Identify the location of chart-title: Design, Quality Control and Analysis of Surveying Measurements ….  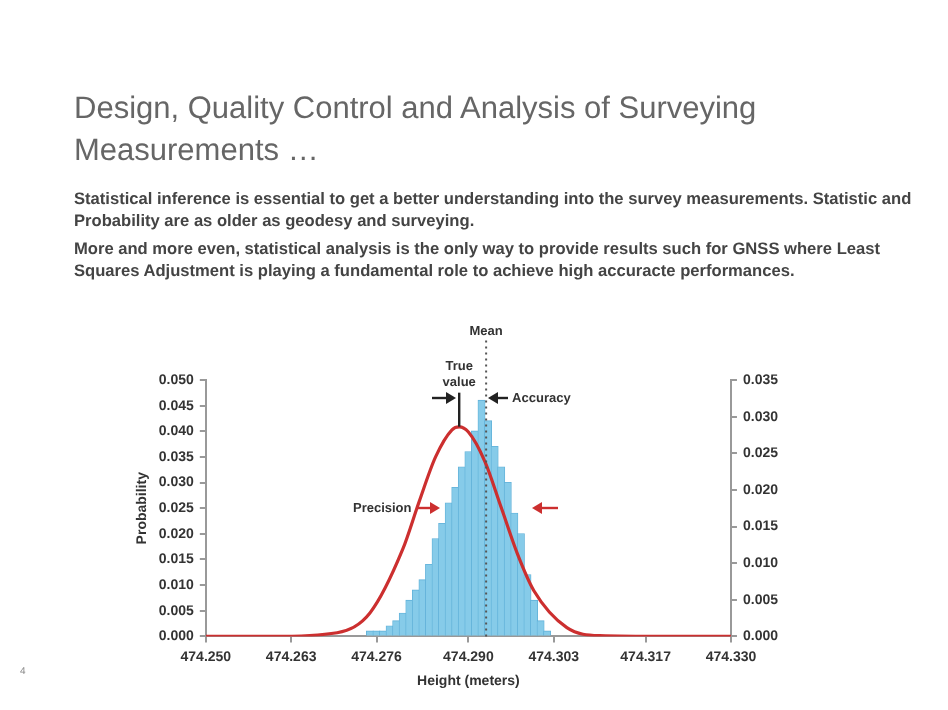
(416, 131).